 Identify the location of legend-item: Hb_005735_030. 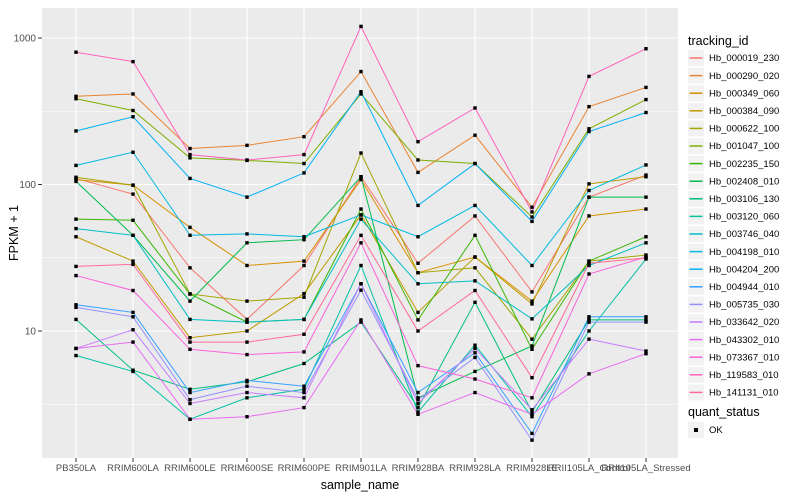
(733, 304).